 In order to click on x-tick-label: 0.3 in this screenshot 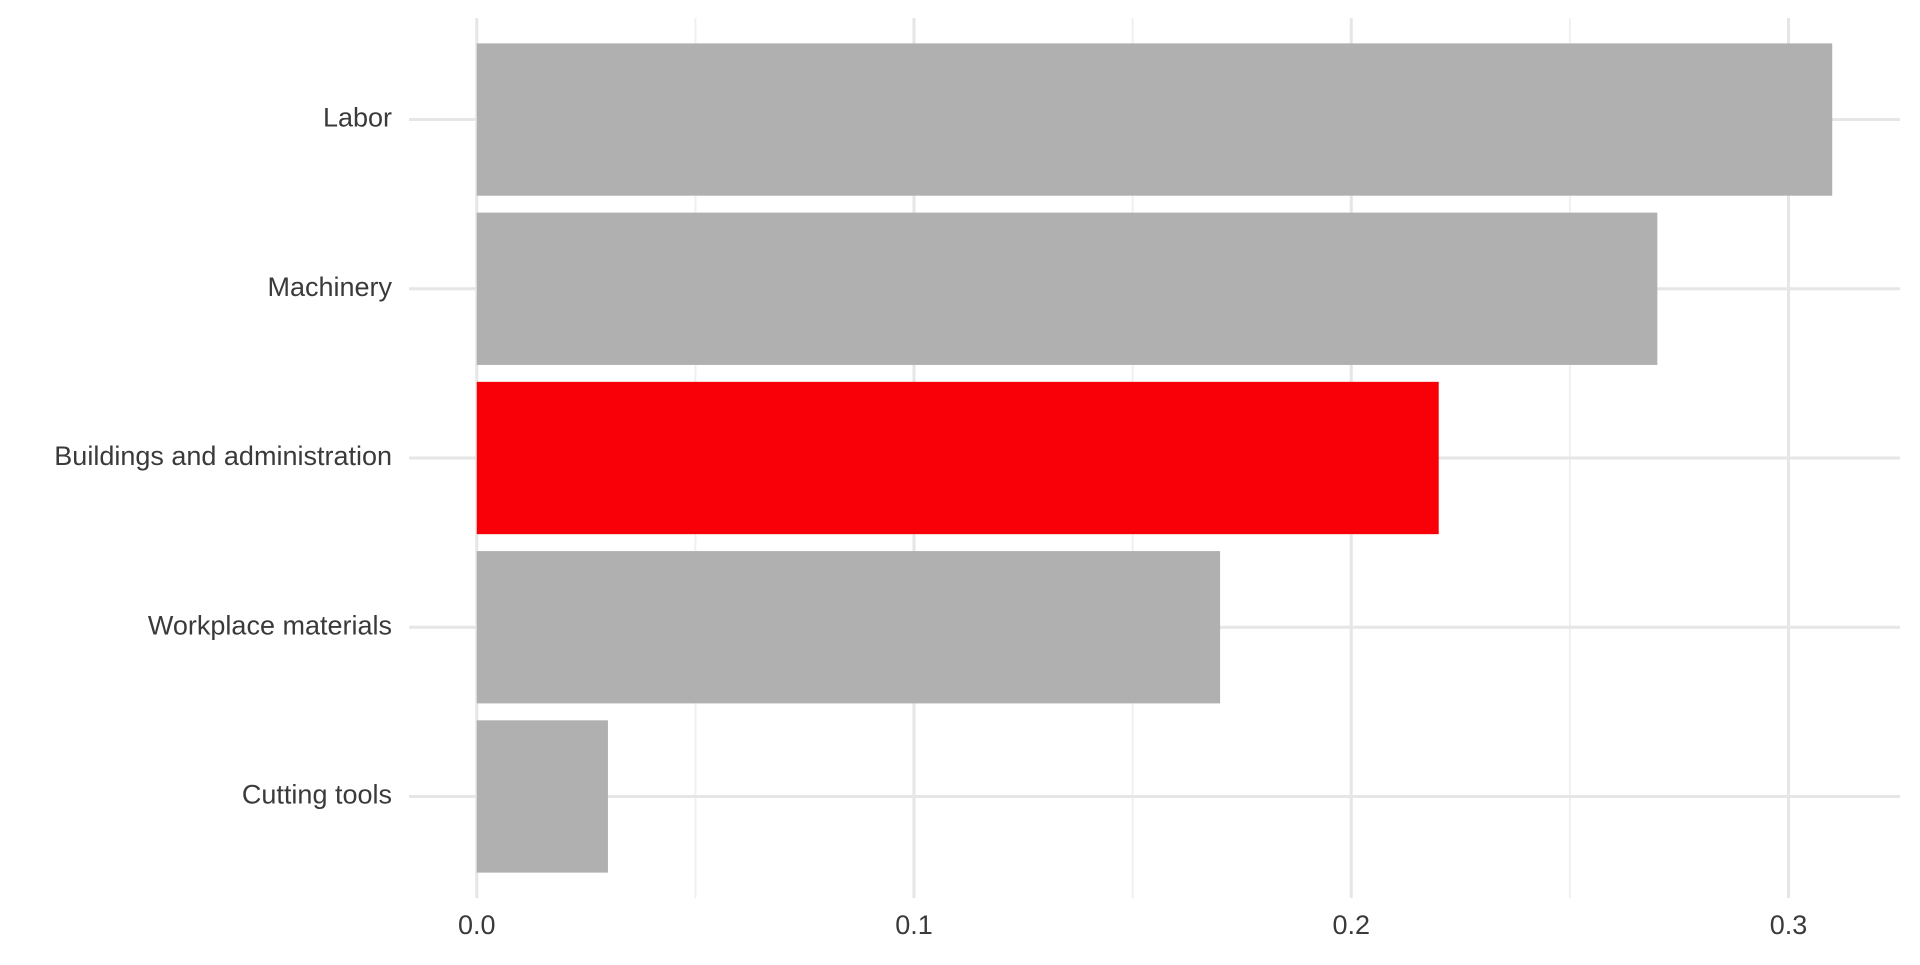, I will do `click(1789, 925)`.